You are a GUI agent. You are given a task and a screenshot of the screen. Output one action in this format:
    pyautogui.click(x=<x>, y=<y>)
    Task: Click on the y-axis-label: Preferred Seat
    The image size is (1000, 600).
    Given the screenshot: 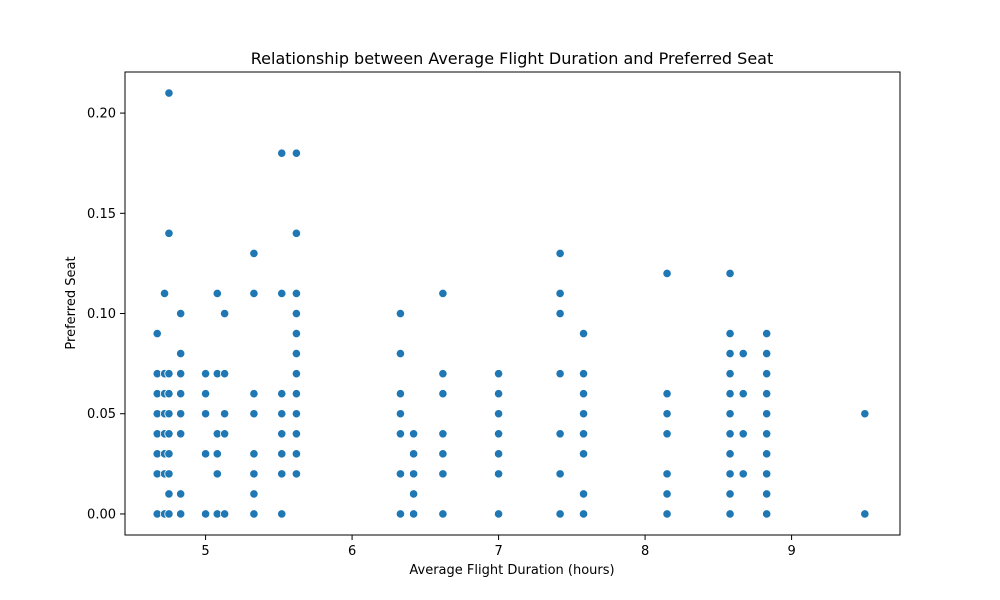 What is the action you would take?
    pyautogui.click(x=71, y=302)
    